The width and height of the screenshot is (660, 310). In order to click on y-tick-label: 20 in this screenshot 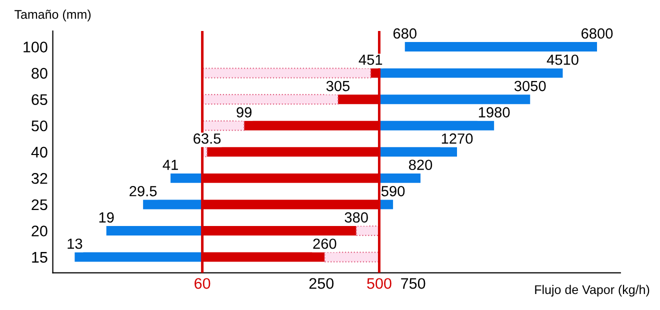, I will do `click(40, 231)`.